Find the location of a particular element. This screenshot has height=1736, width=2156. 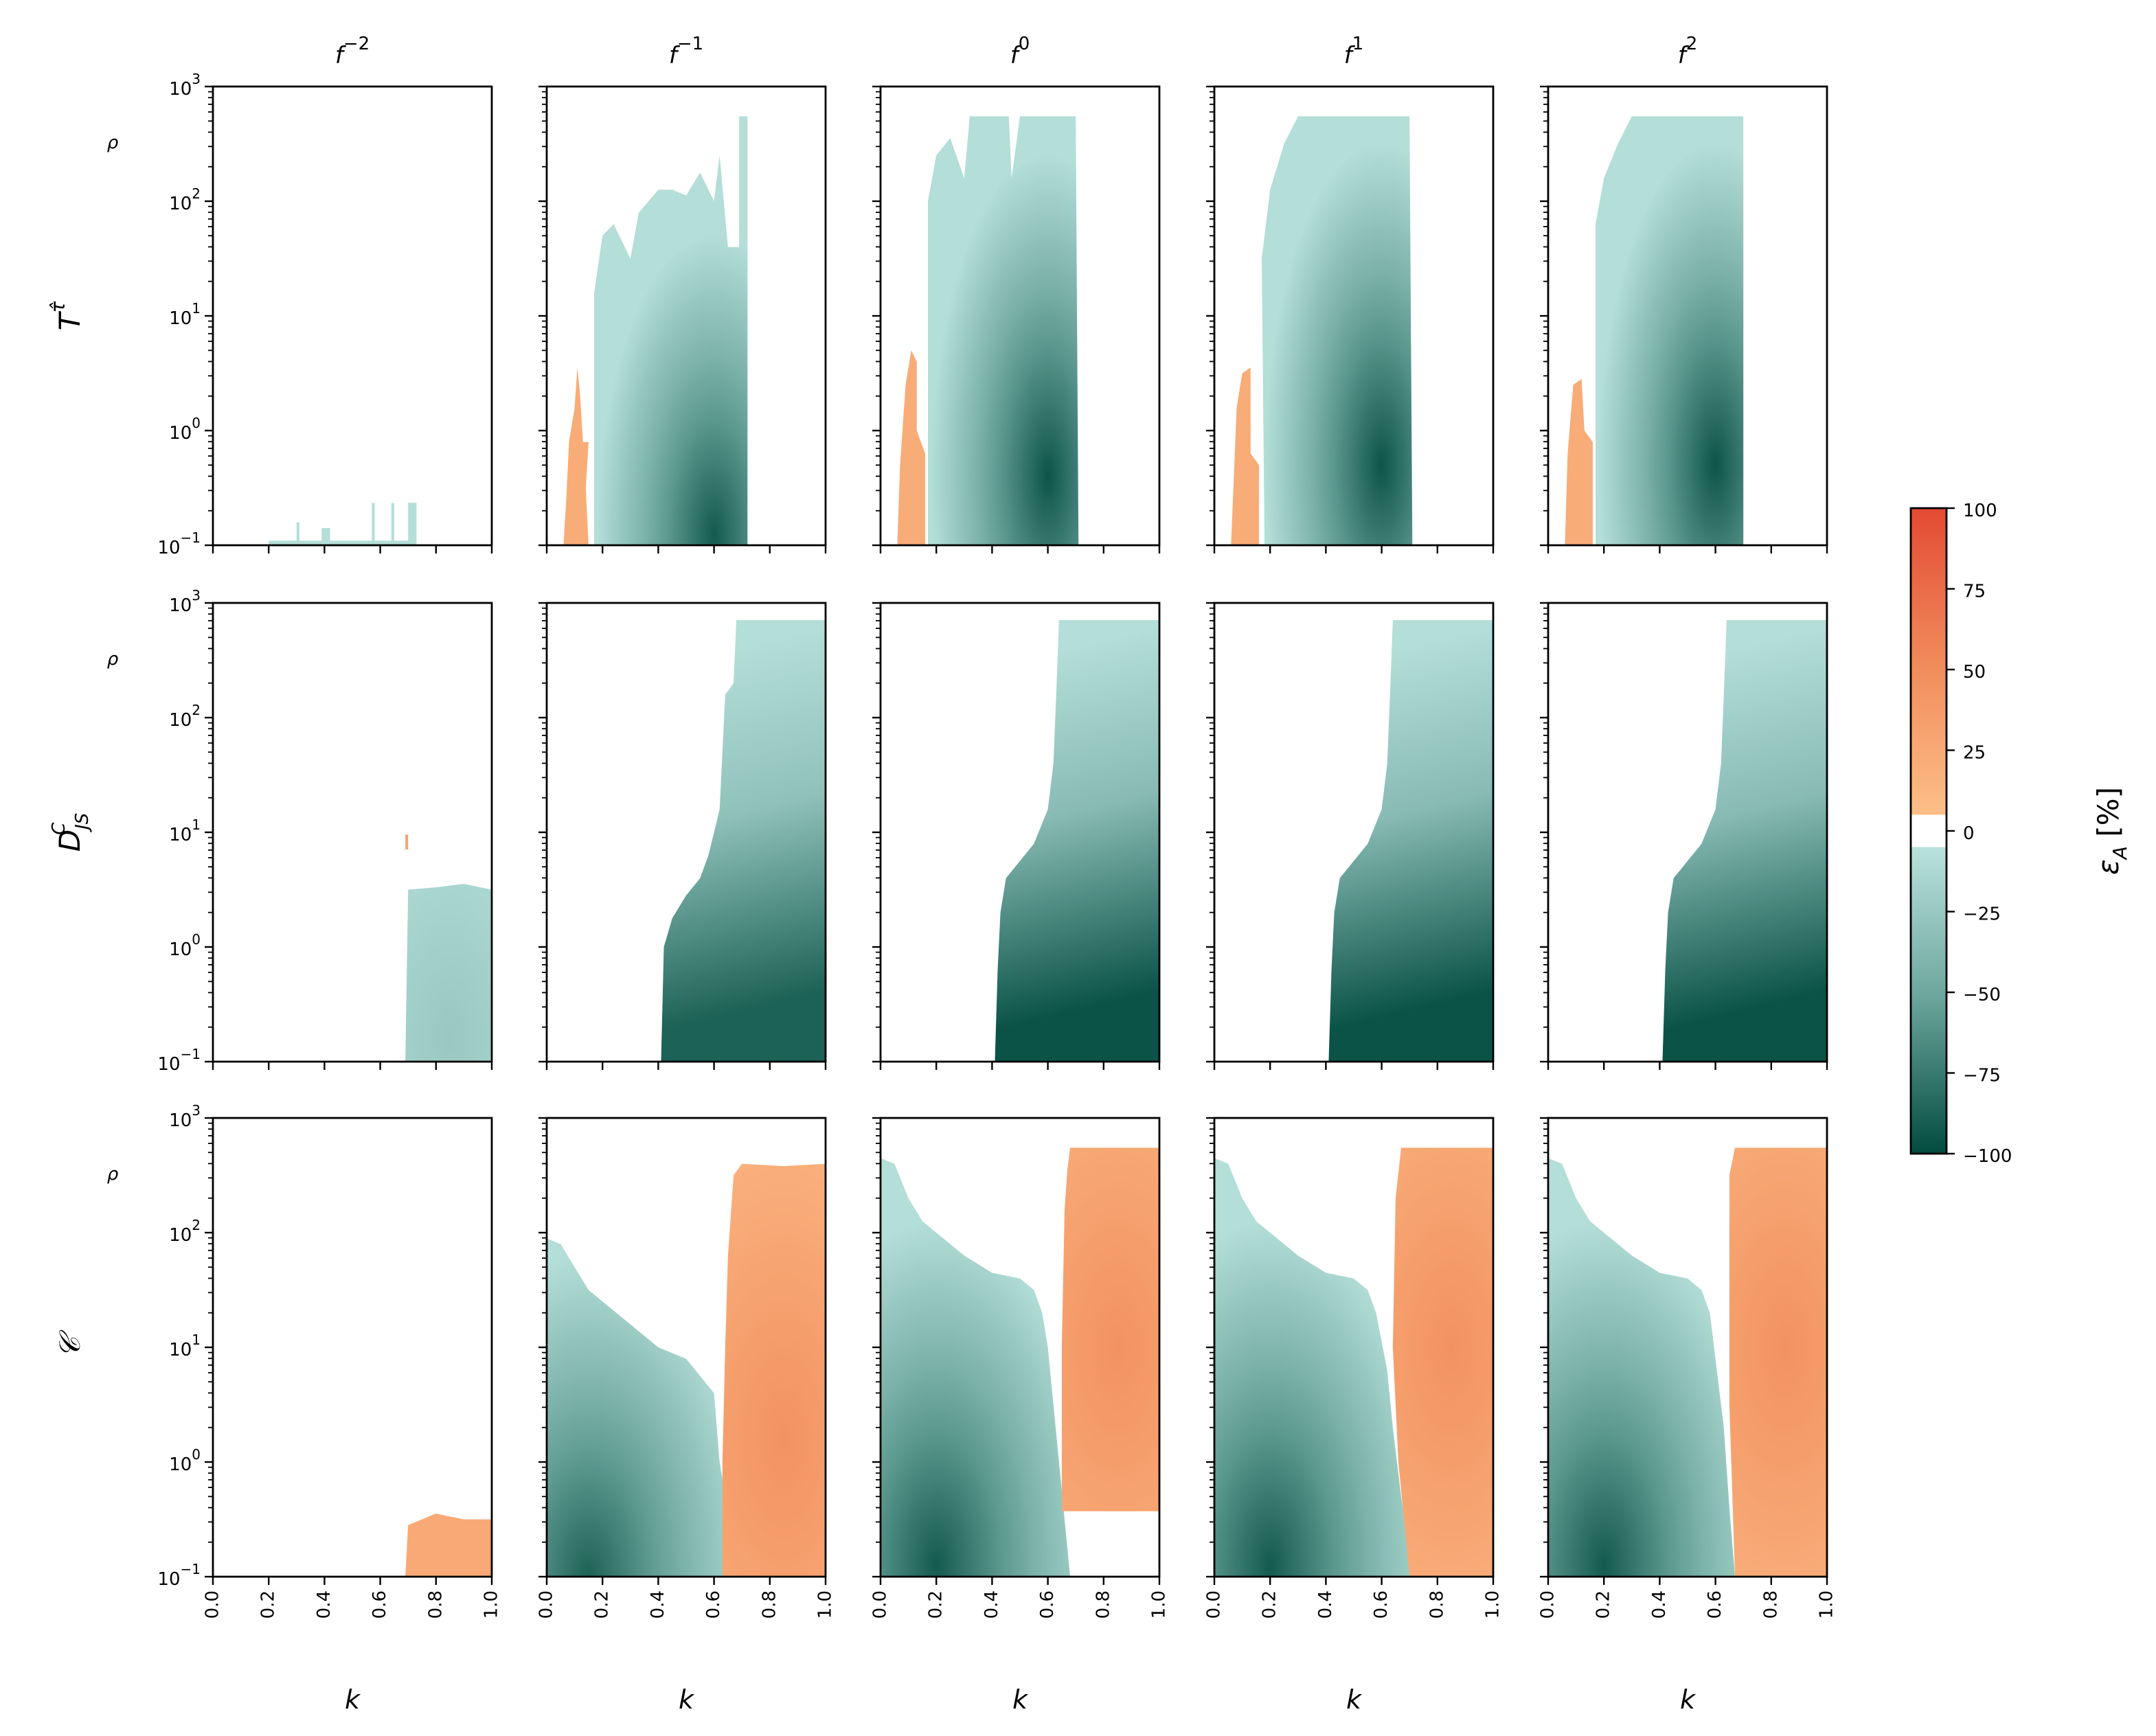

panel-r0-c2: f0 is located at coordinates (1016, 293).